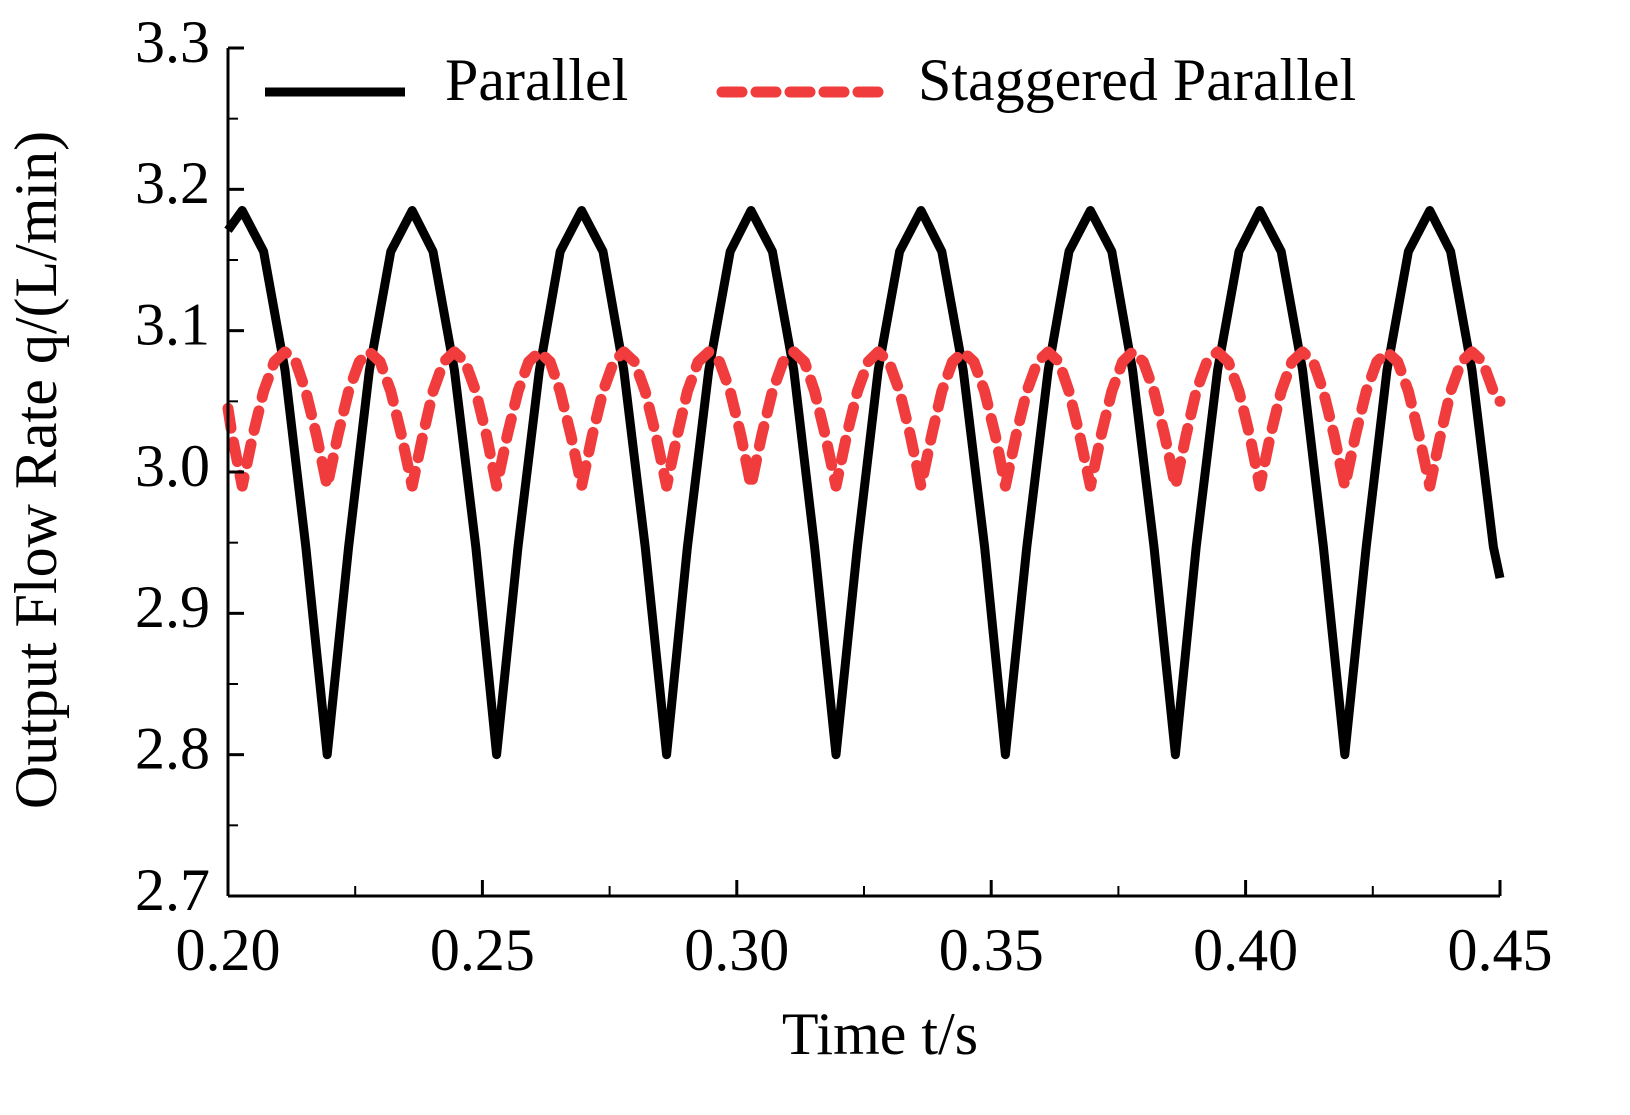  What do you see at coordinates (172, 183) in the screenshot?
I see `y-tick-label: 3.2` at bounding box center [172, 183].